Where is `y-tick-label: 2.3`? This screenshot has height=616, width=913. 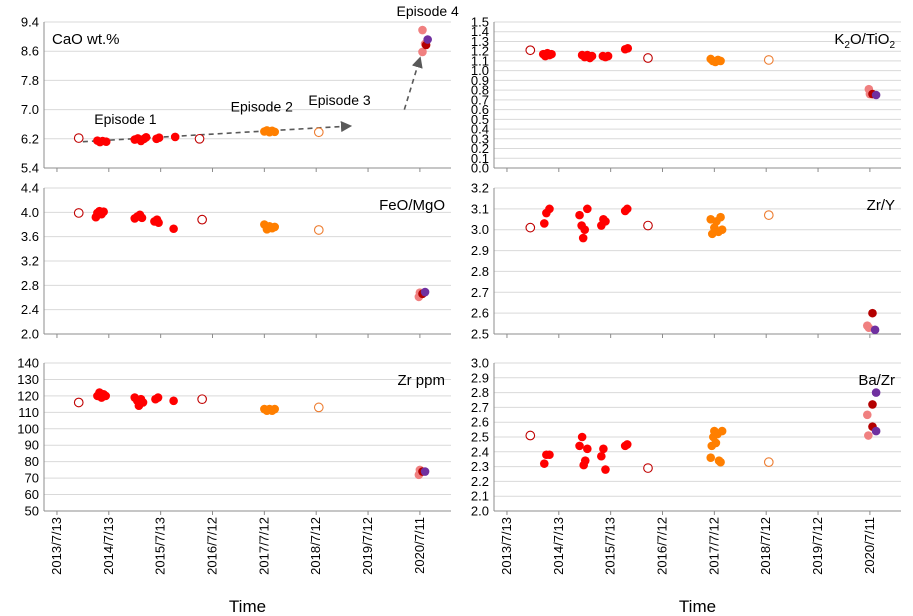 y-tick-label: 2.3 is located at coordinates (480, 466).